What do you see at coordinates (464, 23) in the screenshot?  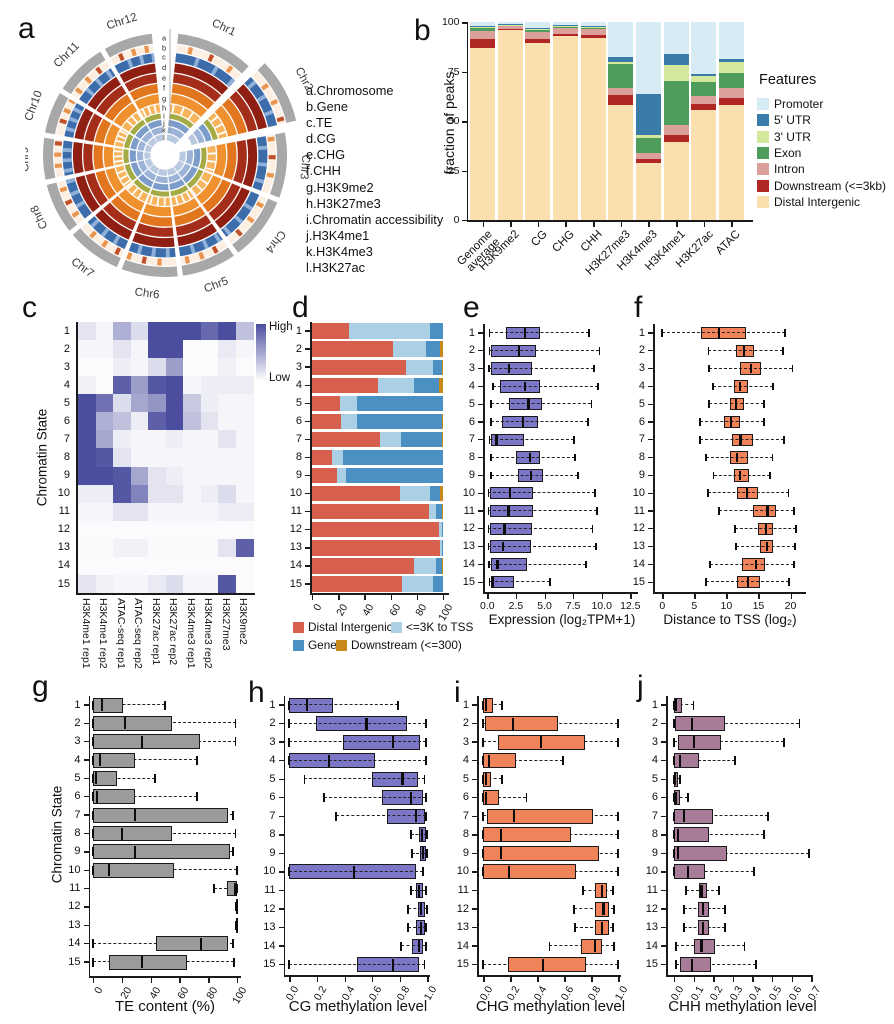 I see `panel-b-y-tick` at bounding box center [464, 23].